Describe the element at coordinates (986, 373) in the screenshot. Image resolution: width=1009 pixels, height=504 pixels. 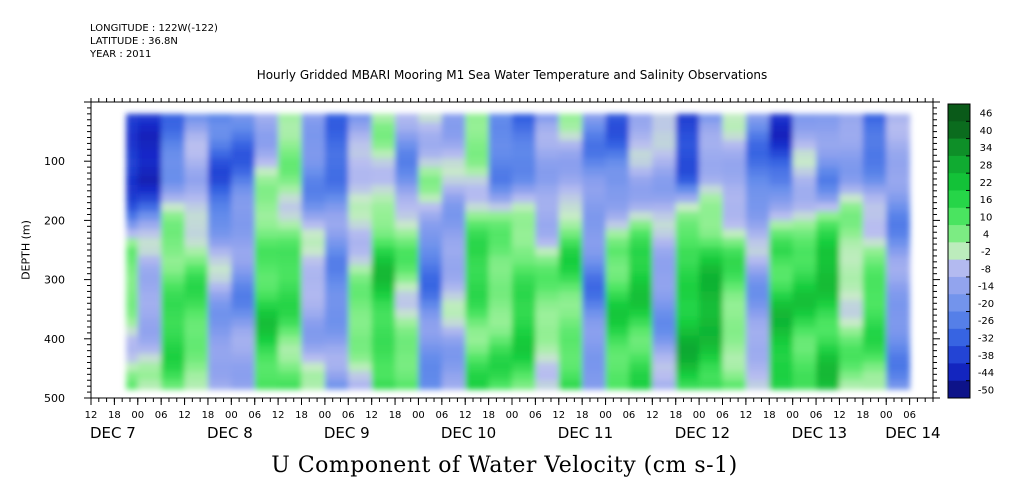
I see `colorbar-label: -44` at that location.